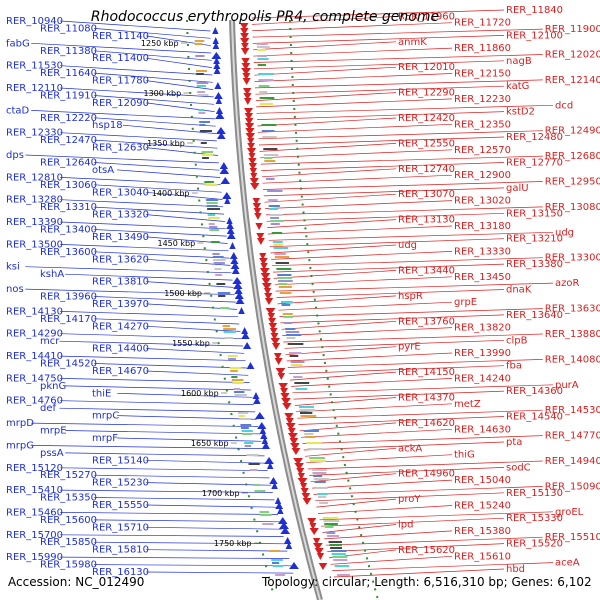 The image size is (600, 600). I want to click on gene-label-left: RER_13620, so click(120, 259).